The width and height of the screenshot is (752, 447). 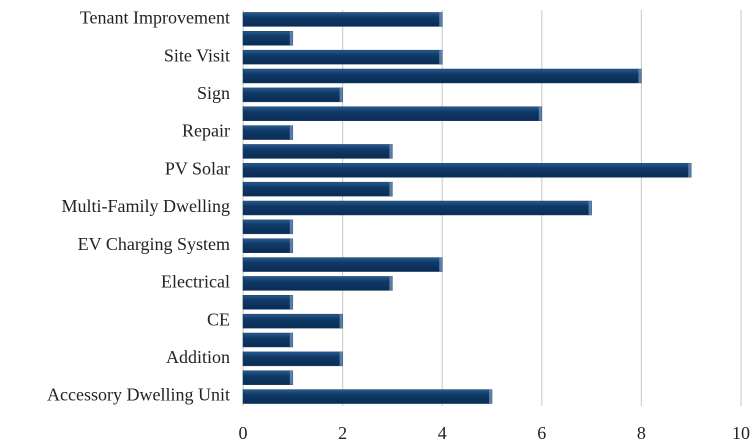 What do you see at coordinates (154, 244) in the screenshot?
I see `y-tick-label: EV Charging System` at bounding box center [154, 244].